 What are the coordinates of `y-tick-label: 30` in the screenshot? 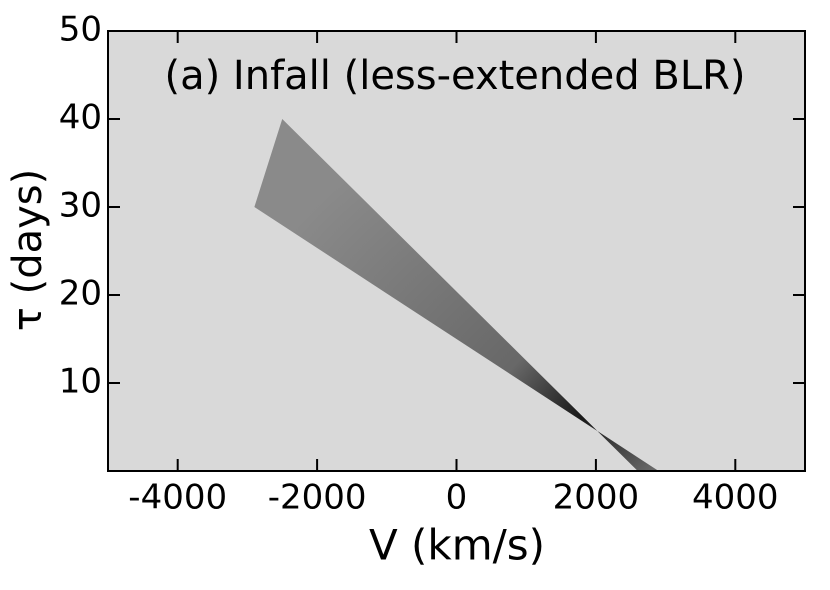 It's located at (80, 206).